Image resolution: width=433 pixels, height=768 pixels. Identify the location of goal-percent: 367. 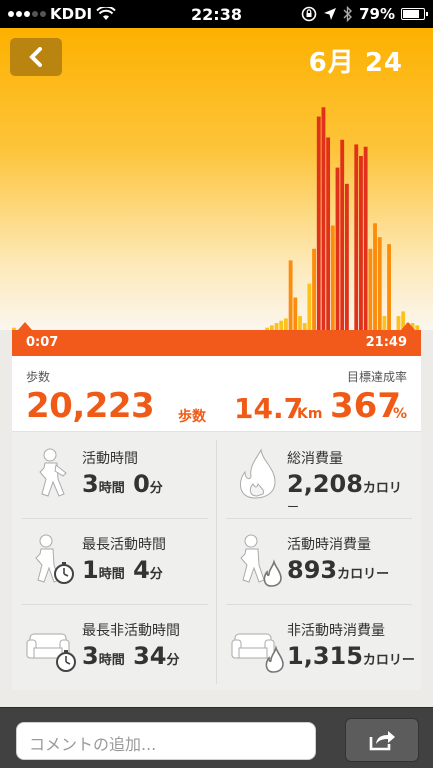
(365, 406).